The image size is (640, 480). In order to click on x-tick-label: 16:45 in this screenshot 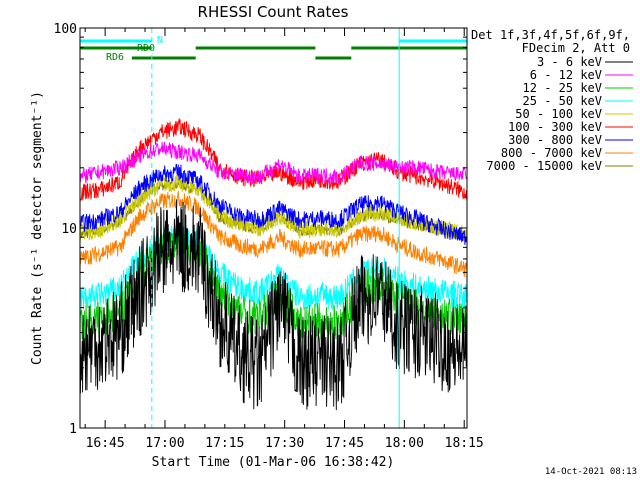, I will do `click(105, 443)`.